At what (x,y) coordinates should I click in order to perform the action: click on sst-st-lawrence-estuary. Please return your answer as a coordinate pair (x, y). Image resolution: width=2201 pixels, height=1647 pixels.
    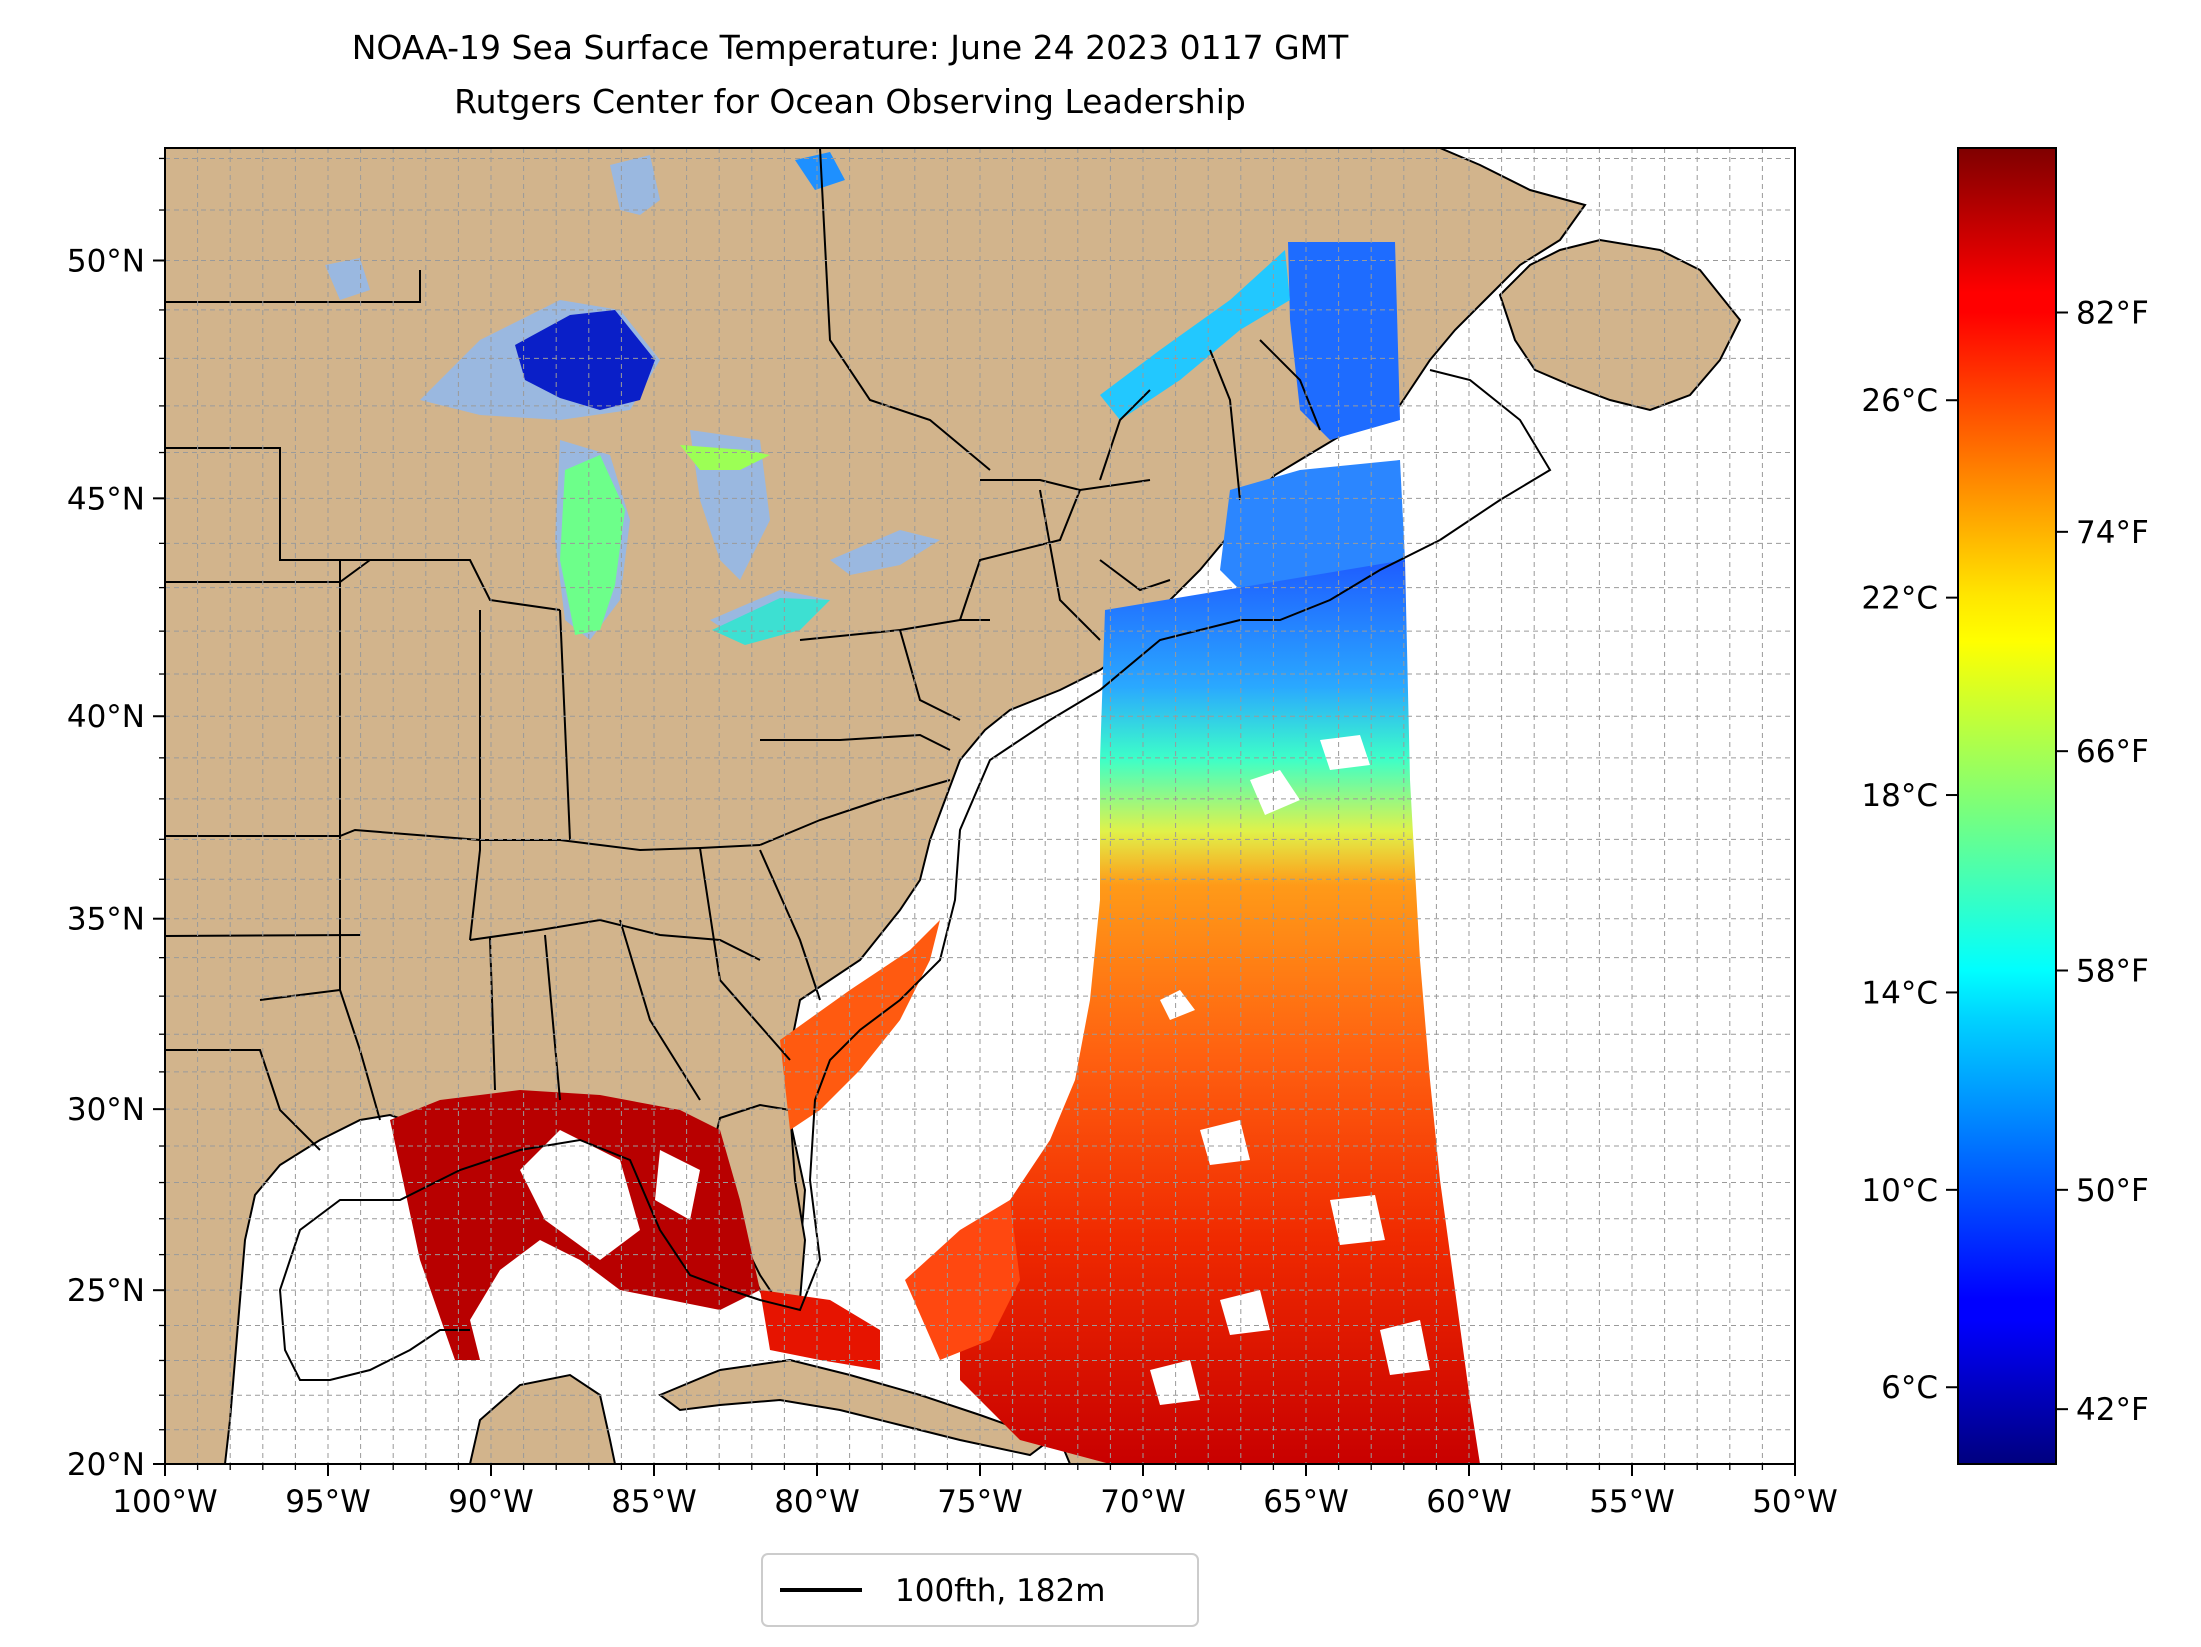
    Looking at the image, I should click on (1195, 335).